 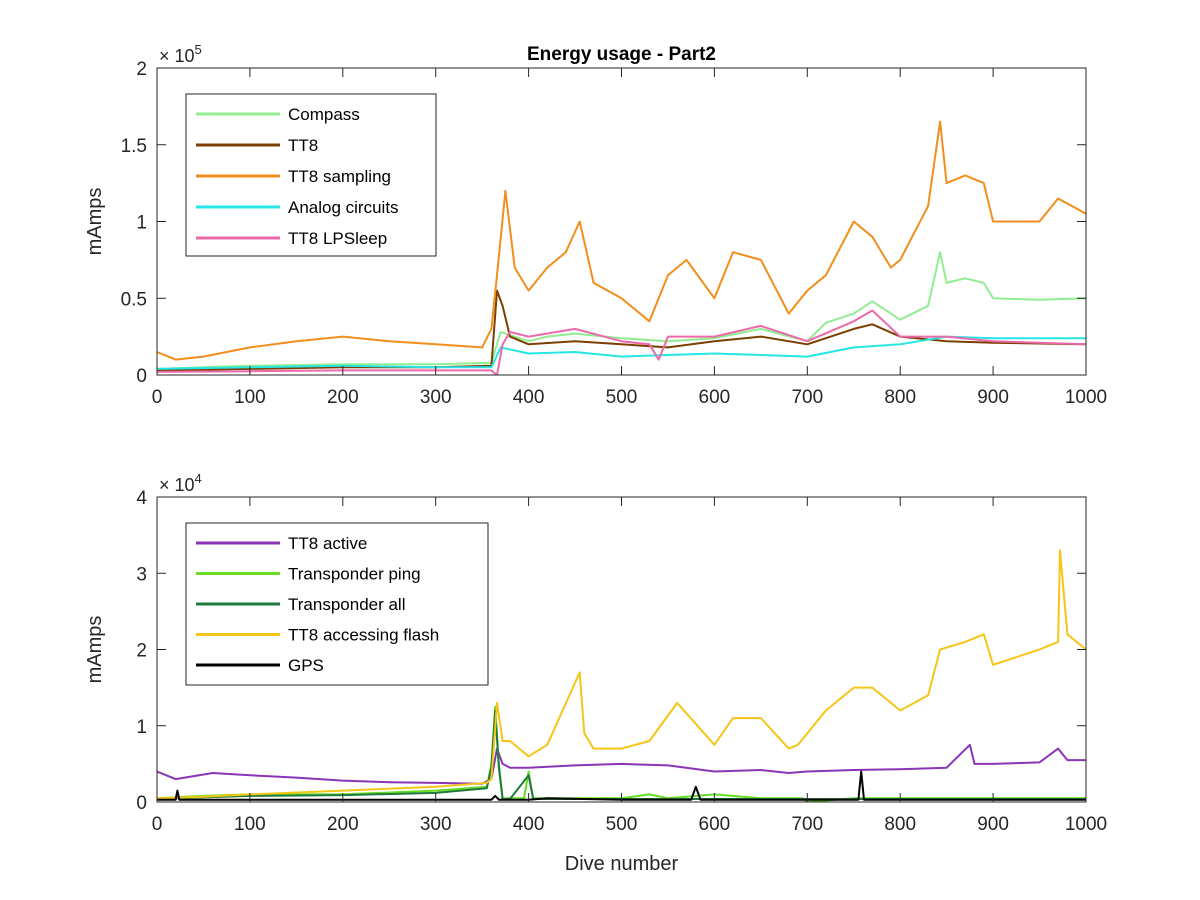 What do you see at coordinates (621, 54) in the screenshot?
I see `chart-title: Energy usage - Part2` at bounding box center [621, 54].